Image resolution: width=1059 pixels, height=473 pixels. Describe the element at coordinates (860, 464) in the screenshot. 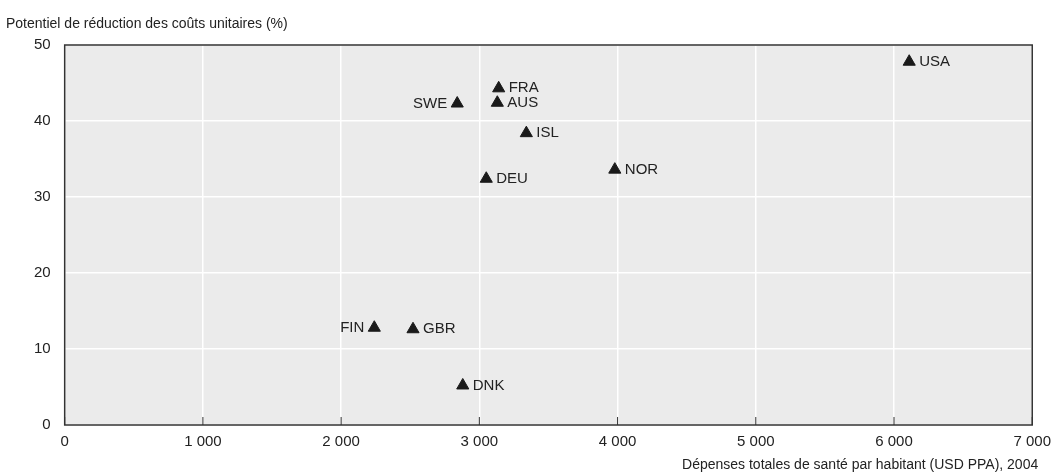

I see `x-axis-title: Dépenses totales de santé par habitant (USD PPA), 2004` at that location.